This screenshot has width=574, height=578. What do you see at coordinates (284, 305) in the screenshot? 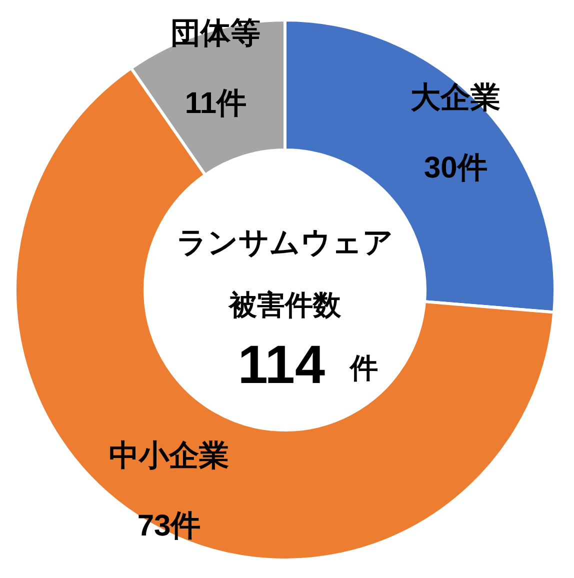
I see `text: 被害件数` at bounding box center [284, 305].